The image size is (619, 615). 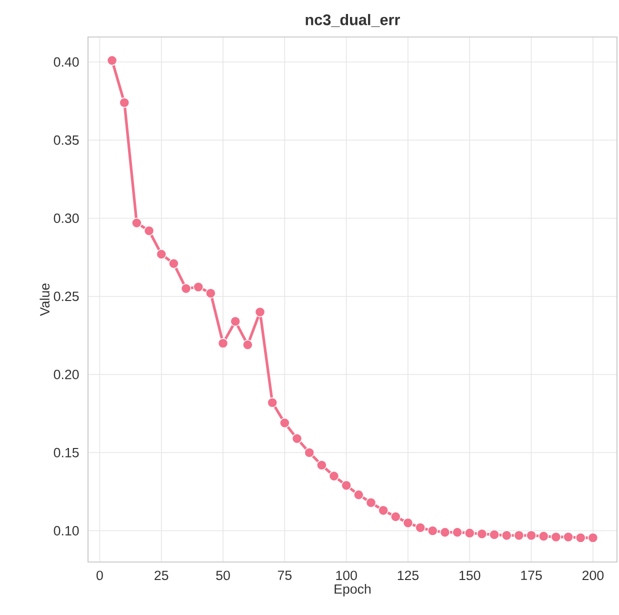 What do you see at coordinates (531, 575) in the screenshot?
I see `x-tick-label: 175` at bounding box center [531, 575].